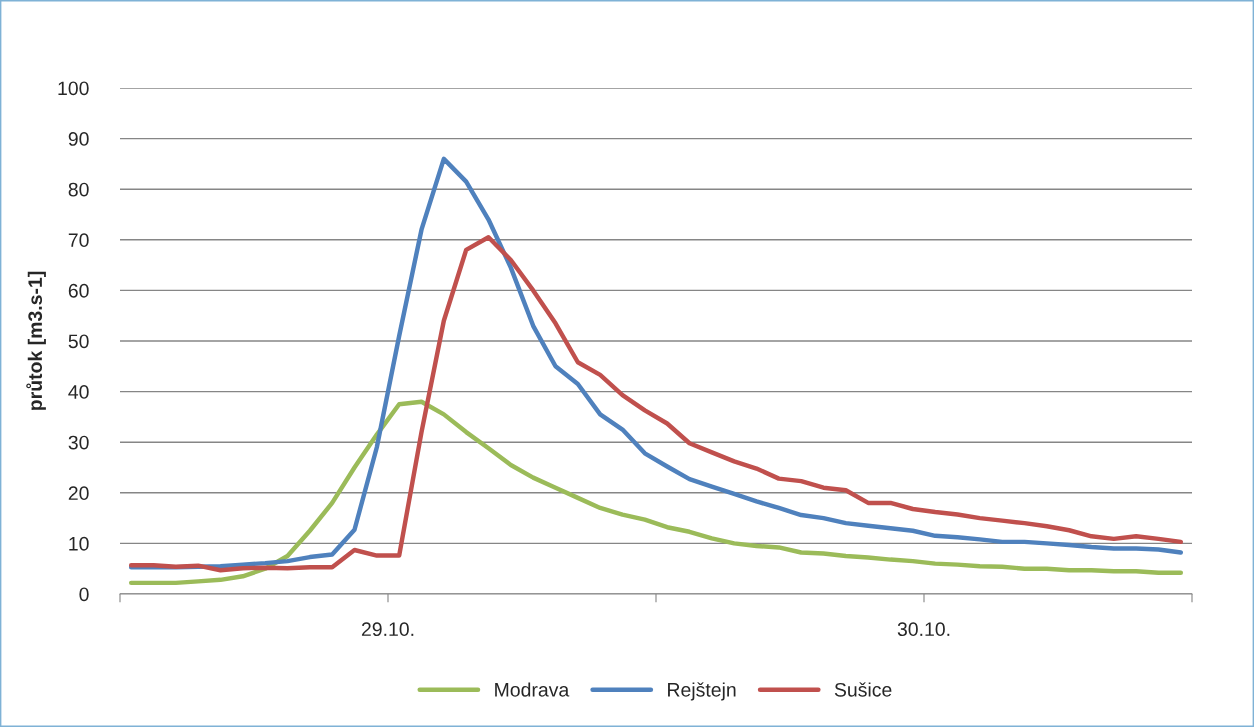 The image size is (1254, 727). I want to click on y-tick-label: 90, so click(78, 139).